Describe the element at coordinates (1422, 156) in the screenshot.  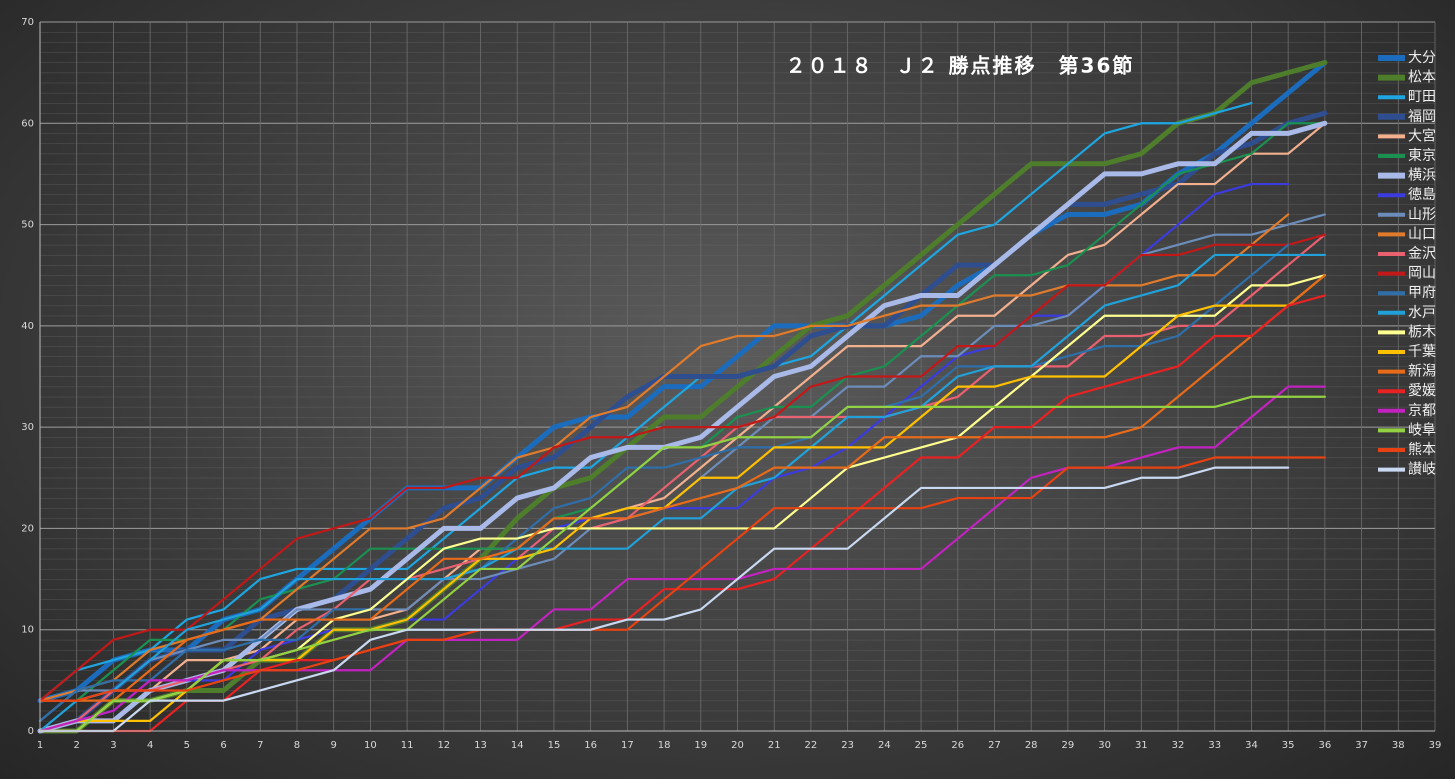
I see `legend-label: 東京` at that location.